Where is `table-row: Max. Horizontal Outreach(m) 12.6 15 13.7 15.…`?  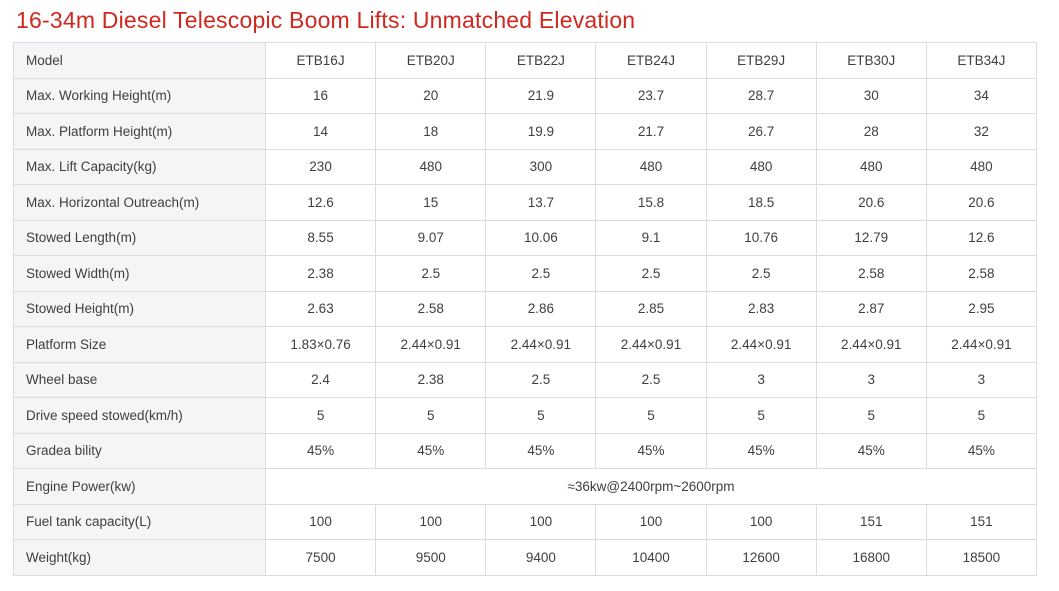 table-row: Max. Horizontal Outreach(m) 12.6 15 13.7 15.… is located at coordinates (525, 202).